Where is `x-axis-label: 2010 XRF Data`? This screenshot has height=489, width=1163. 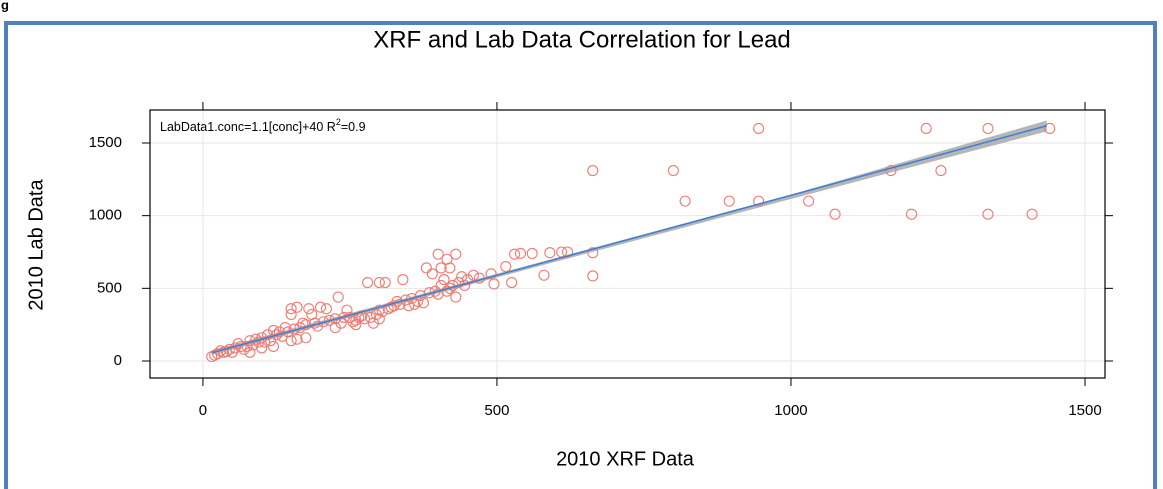
x-axis-label: 2010 XRF Data is located at coordinates (625, 459).